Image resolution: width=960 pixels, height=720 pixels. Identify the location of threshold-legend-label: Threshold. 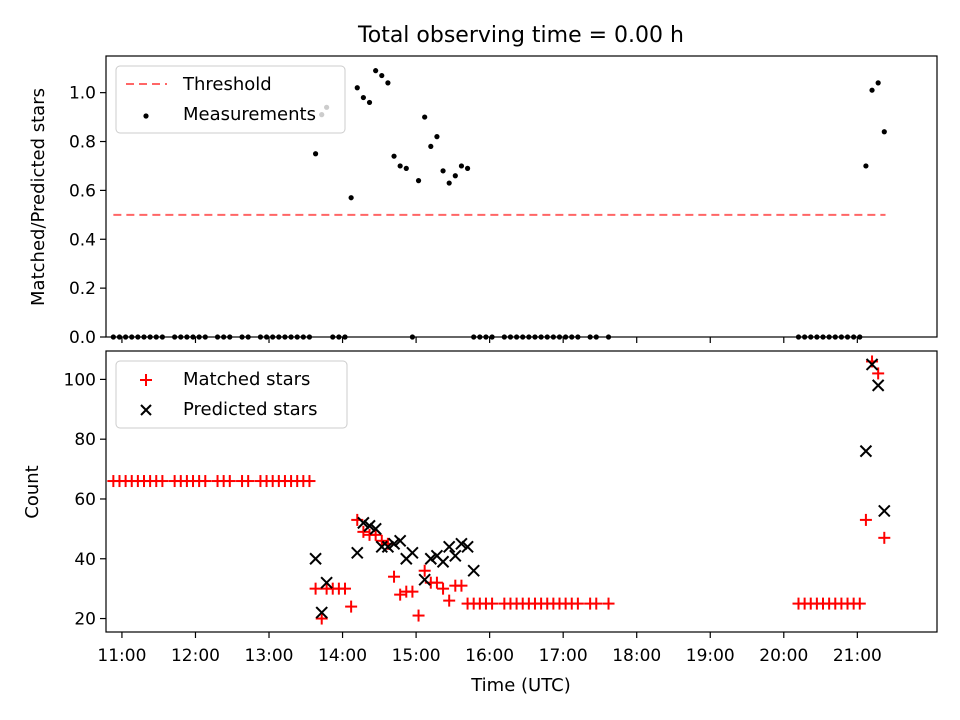
(227, 84).